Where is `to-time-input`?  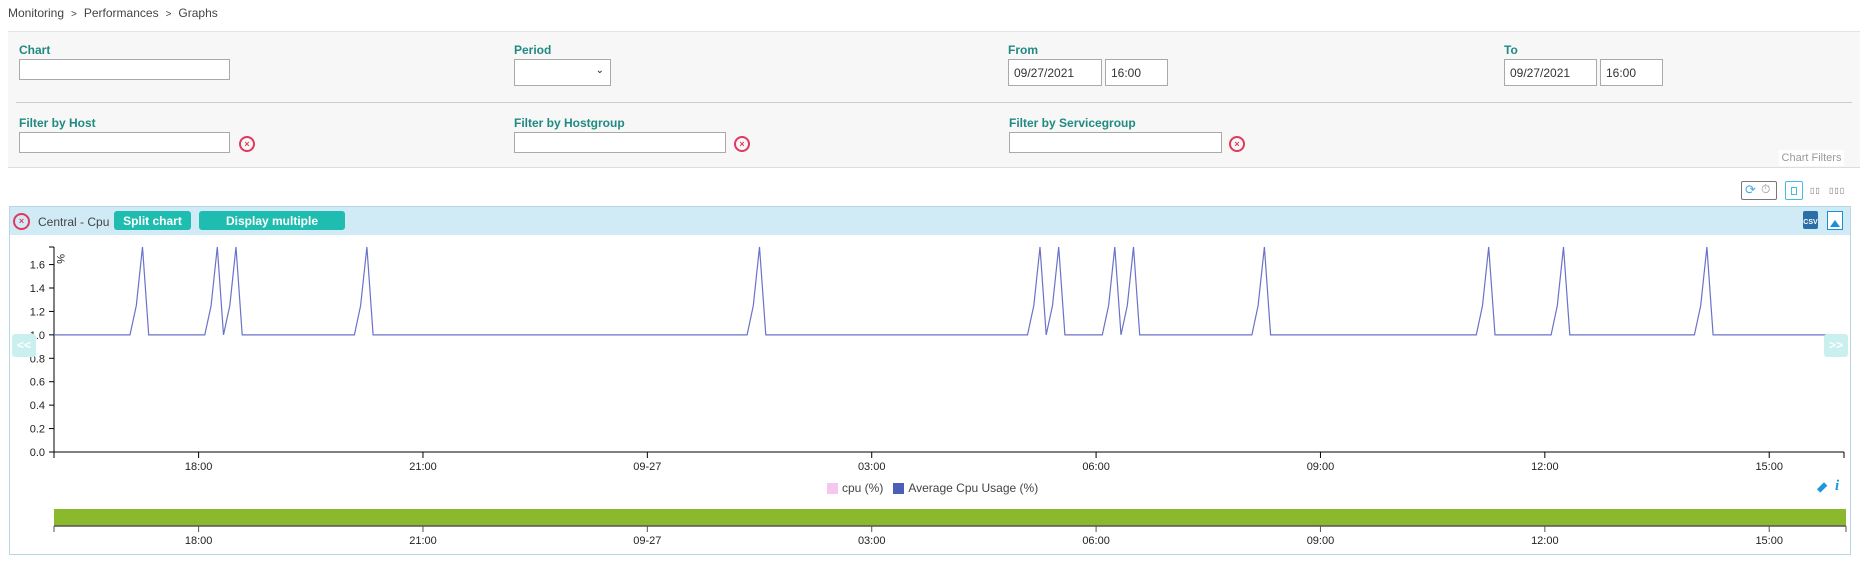 to-time-input is located at coordinates (1631, 72).